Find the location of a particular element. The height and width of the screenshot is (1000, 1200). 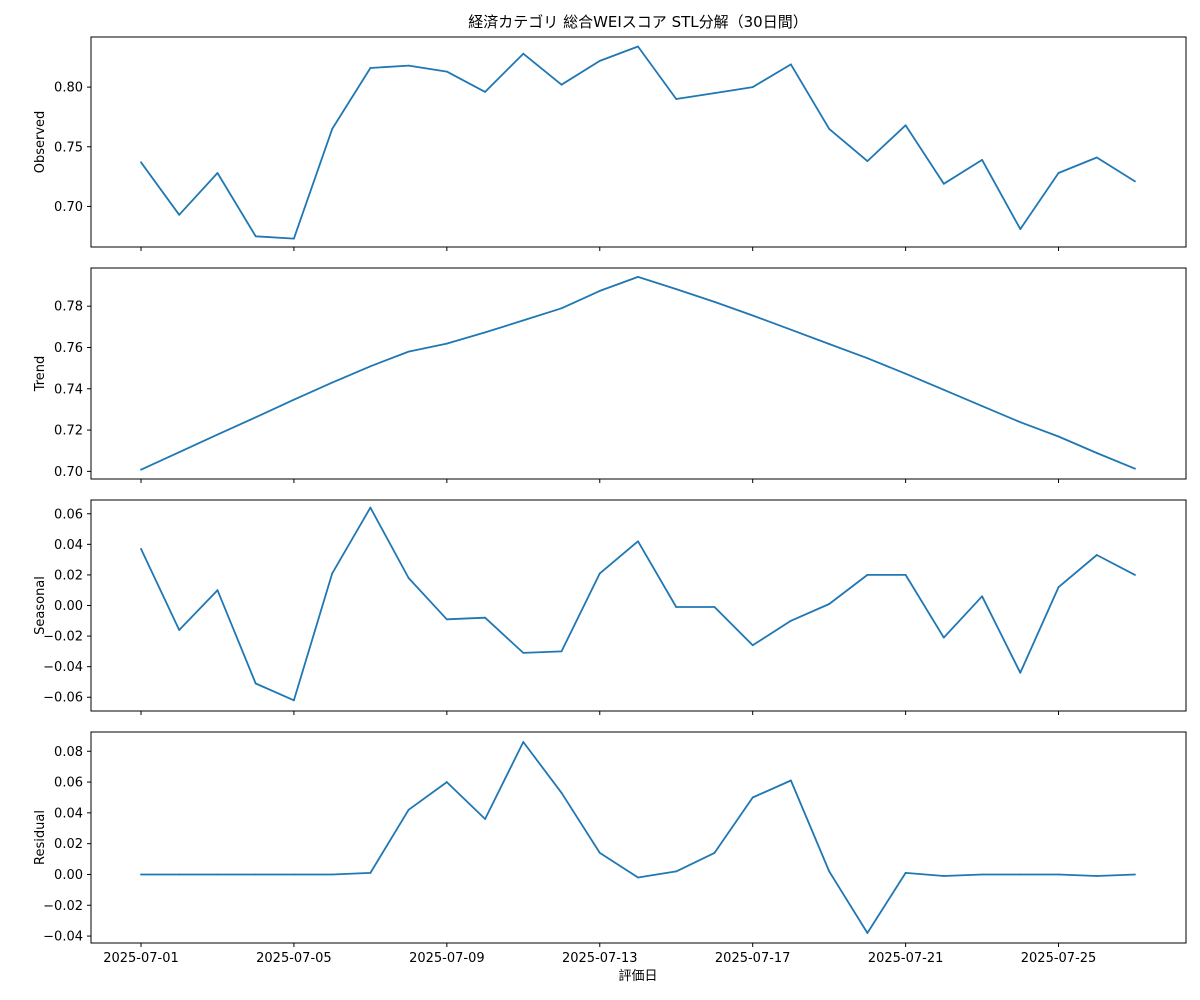

y-tick-label: 0.00 is located at coordinates (68, 606).